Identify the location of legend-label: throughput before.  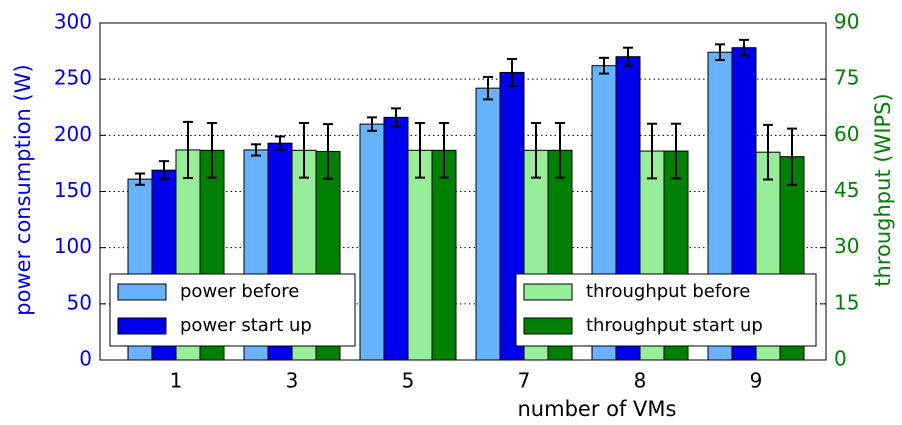
(668, 291).